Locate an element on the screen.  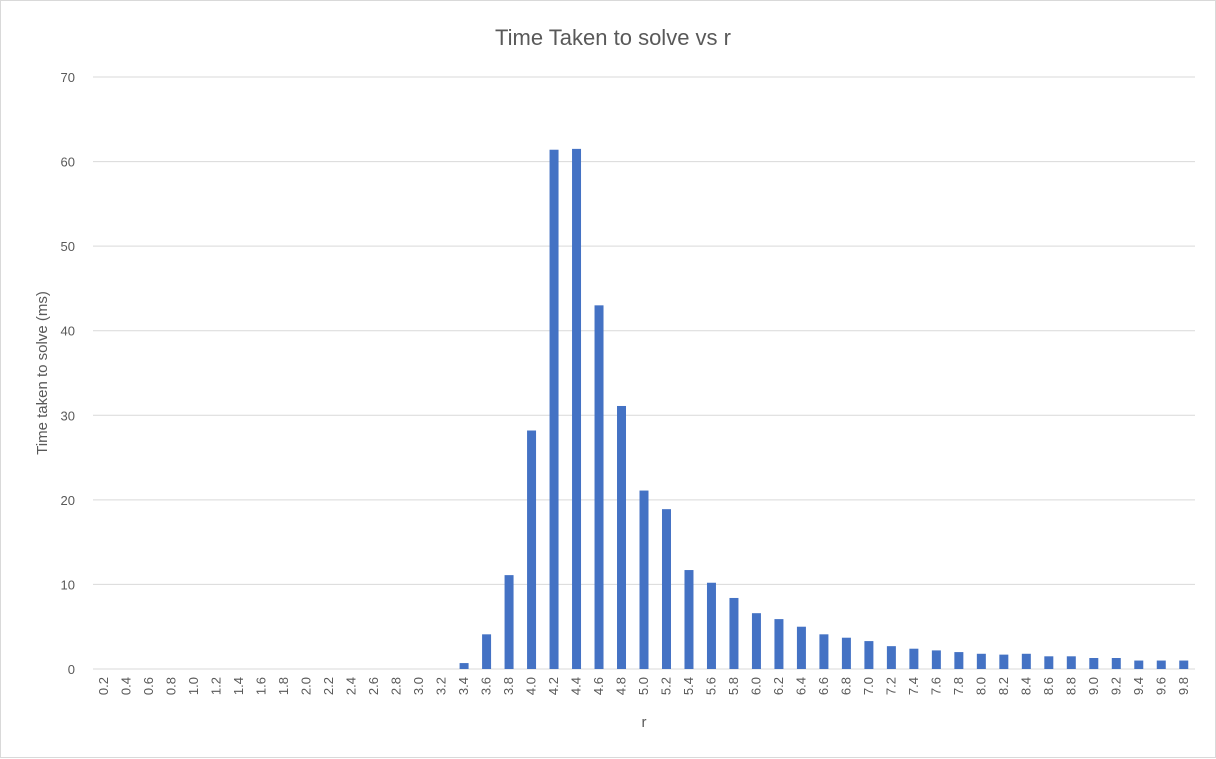
x-tick-label: 5.6 is located at coordinates (710, 686).